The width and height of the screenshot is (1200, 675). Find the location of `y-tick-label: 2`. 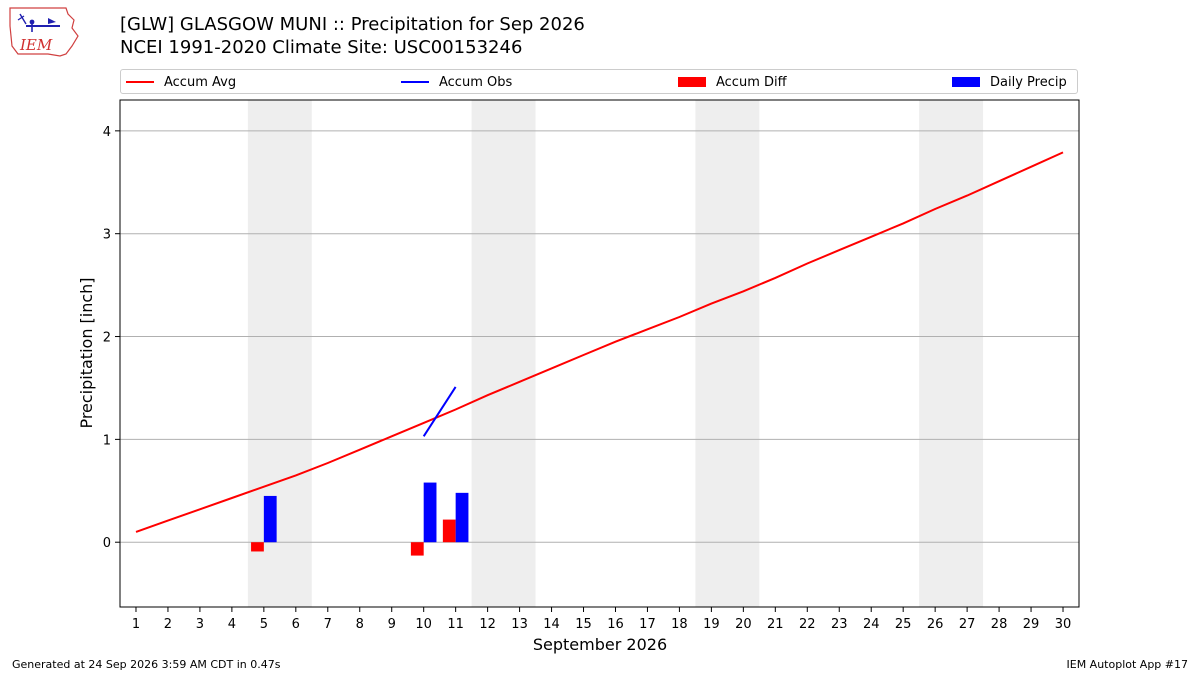

y-tick-label: 2 is located at coordinates (107, 338).